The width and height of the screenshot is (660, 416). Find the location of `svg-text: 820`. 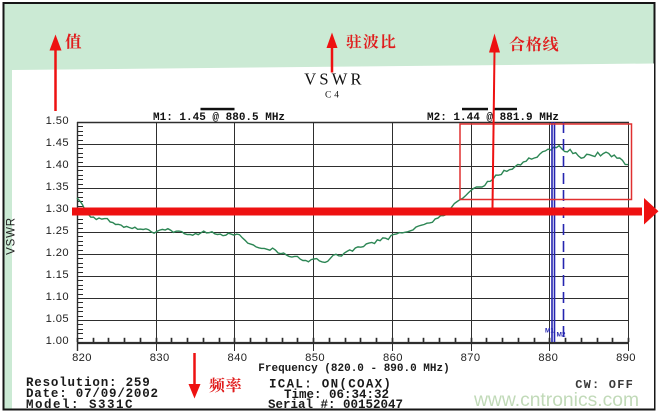

svg-text: 820 is located at coordinates (82, 358).